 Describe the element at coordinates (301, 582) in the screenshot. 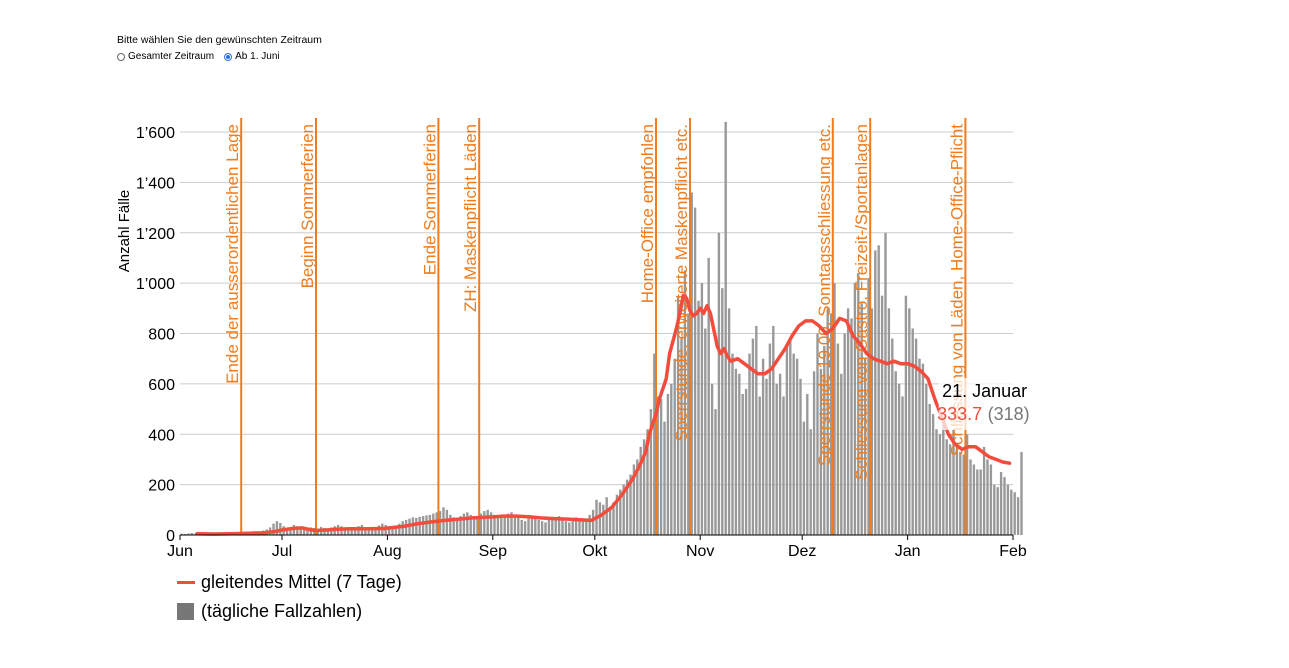

I see `legend-label-mean: gleitendes Mittel (7 Tage)` at that location.